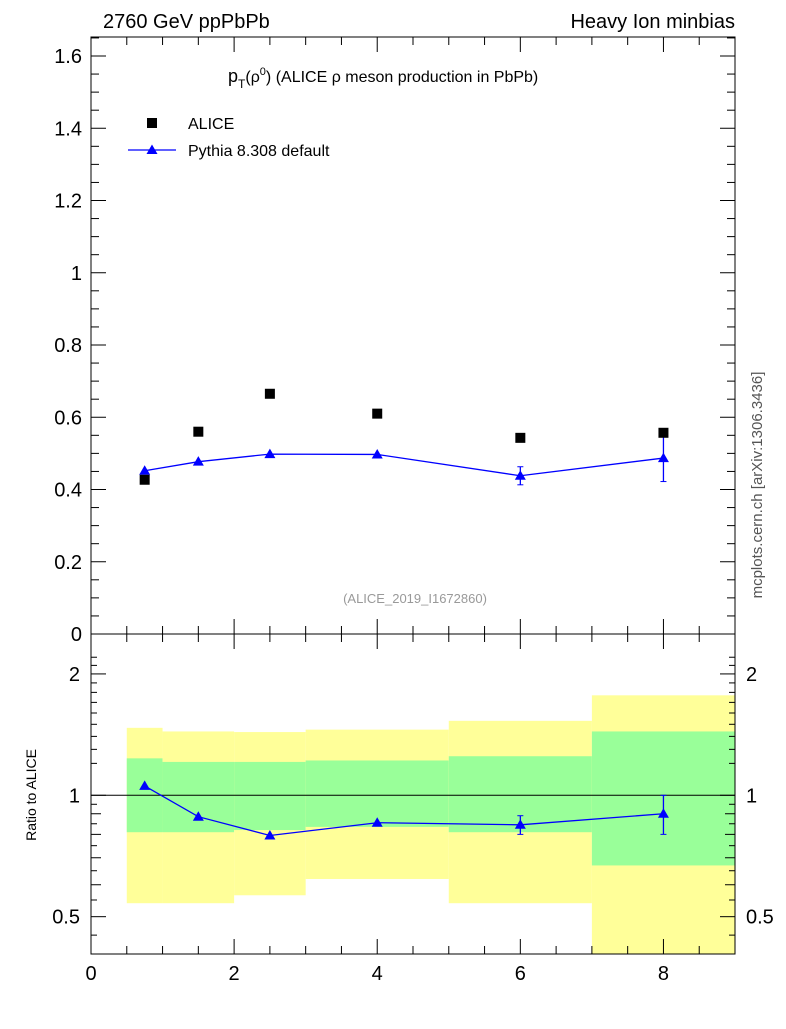 The height and width of the screenshot is (1029, 786). I want to click on title-rest: ) (ALICE ρ meson production in PbPb), so click(402, 77).